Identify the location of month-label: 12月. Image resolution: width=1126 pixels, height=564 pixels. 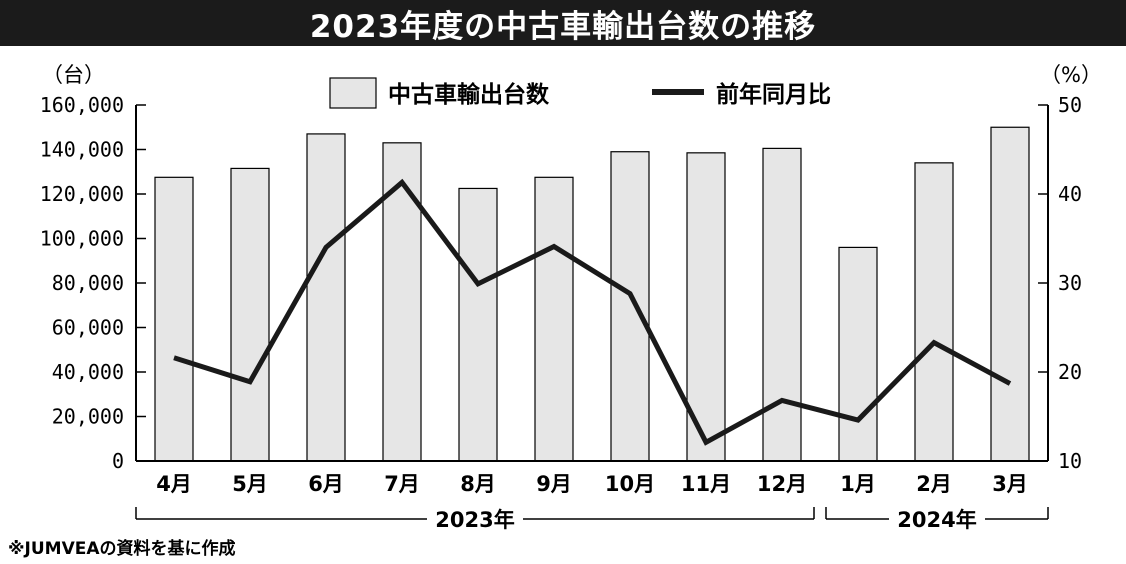
(782, 484).